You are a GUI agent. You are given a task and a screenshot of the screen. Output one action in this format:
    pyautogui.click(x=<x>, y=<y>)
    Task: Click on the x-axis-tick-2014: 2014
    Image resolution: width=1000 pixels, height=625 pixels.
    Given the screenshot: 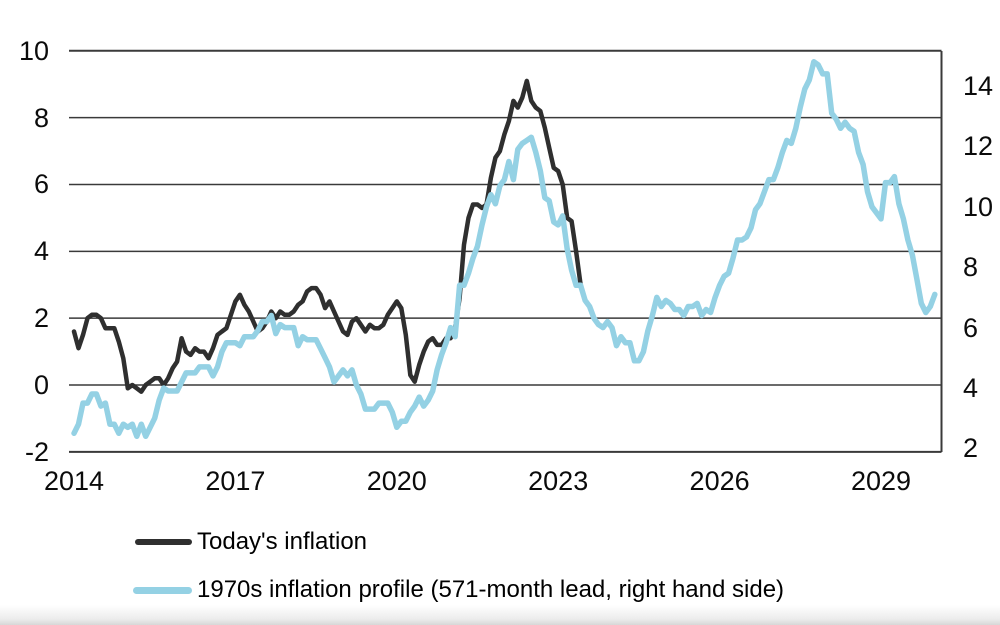 What is the action you would take?
    pyautogui.click(x=74, y=481)
    